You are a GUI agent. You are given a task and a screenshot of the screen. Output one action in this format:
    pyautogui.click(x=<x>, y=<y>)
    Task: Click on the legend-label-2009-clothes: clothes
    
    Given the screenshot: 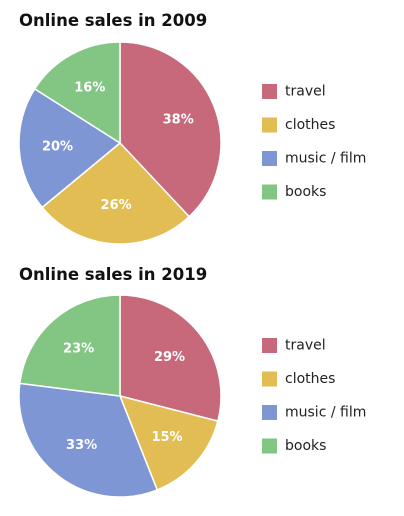 What is the action you would take?
    pyautogui.click(x=310, y=125)
    